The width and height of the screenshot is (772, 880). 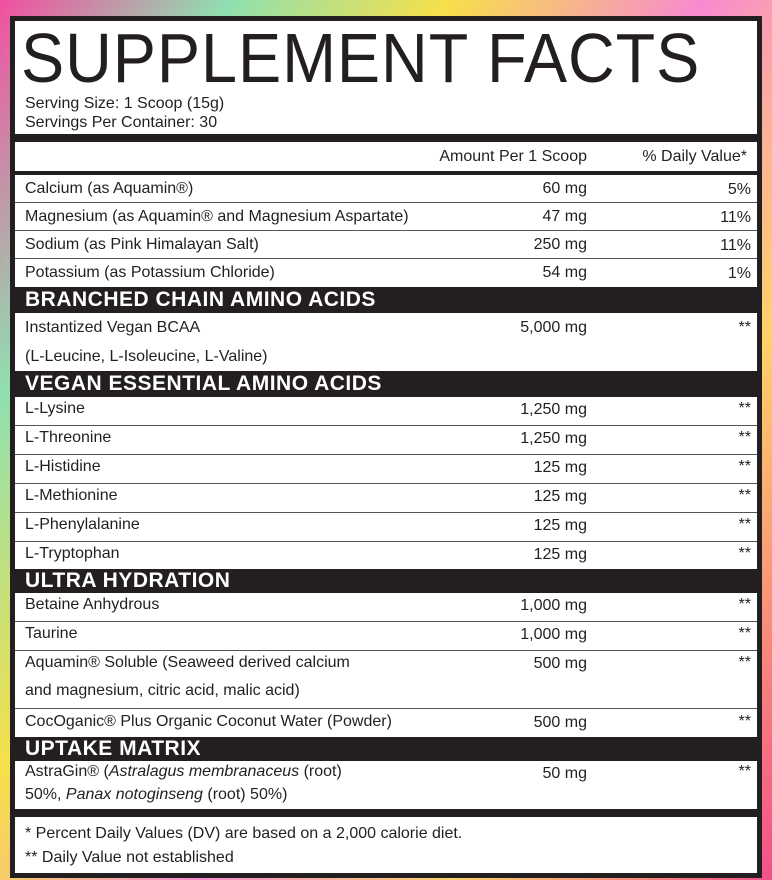 What do you see at coordinates (45, 794) in the screenshot?
I see `name-part: 50%,` at bounding box center [45, 794].